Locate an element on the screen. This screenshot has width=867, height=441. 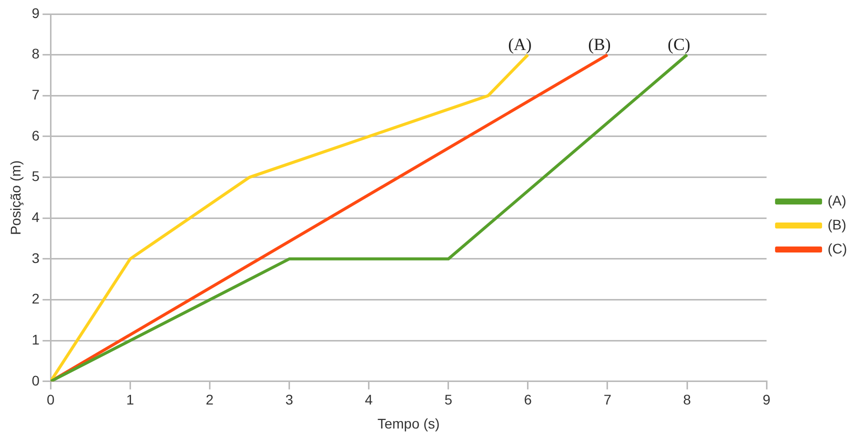
y-tick-label: 6 is located at coordinates (36, 135).